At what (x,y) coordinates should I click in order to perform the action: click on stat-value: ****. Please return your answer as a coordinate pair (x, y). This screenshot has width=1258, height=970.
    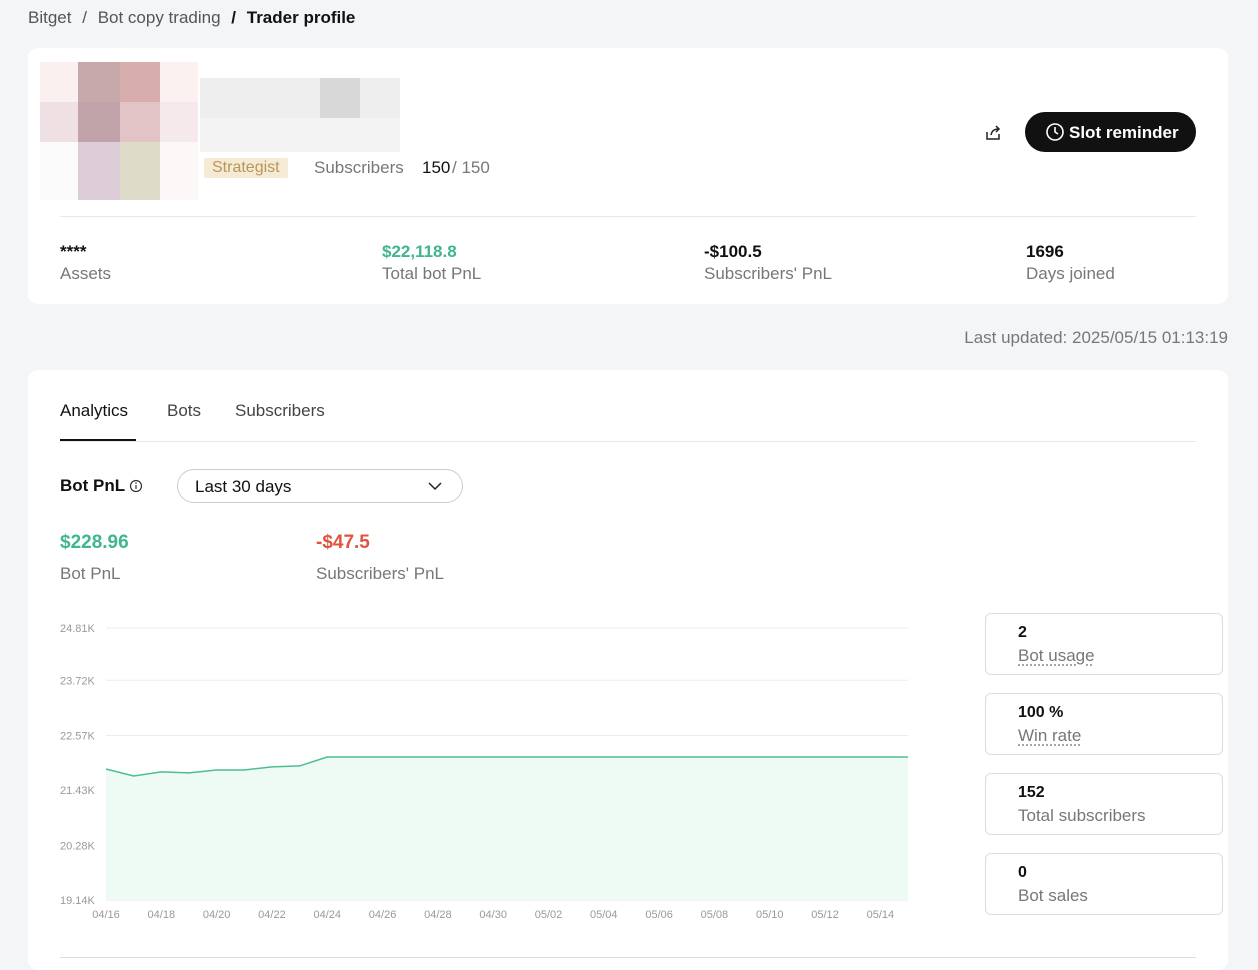
    Looking at the image, I should click on (73, 251).